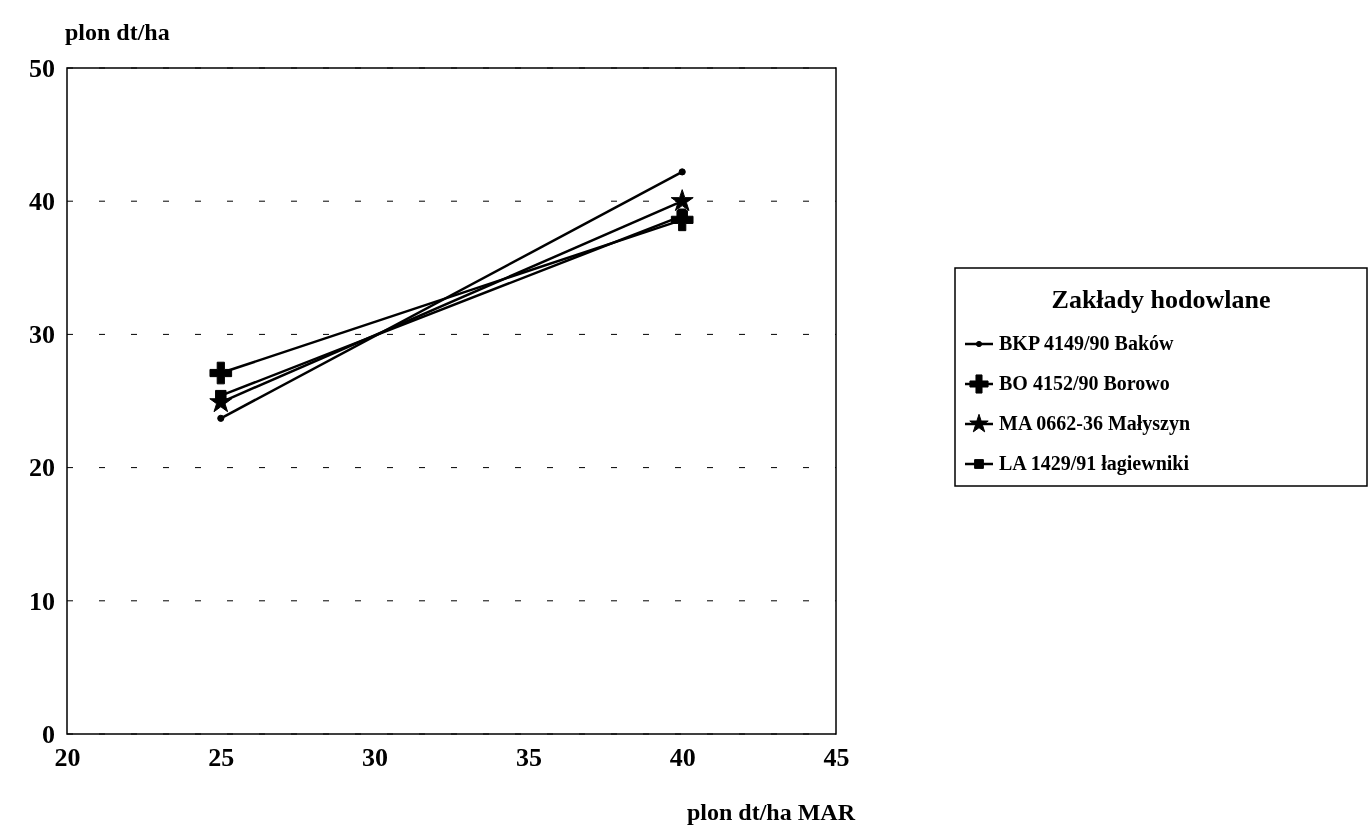 This screenshot has height=837, width=1370. Describe the element at coordinates (771, 812) in the screenshot. I see `x-axis-title: plon dt/ha MAR` at that location.